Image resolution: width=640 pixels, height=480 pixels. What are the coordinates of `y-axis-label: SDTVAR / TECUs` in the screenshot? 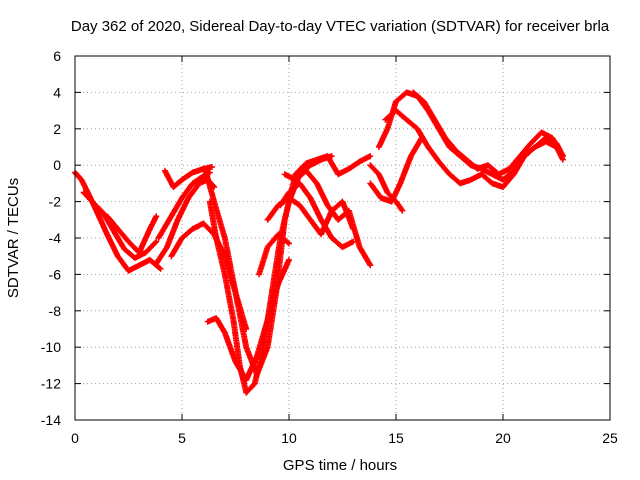 It's located at (13, 238).